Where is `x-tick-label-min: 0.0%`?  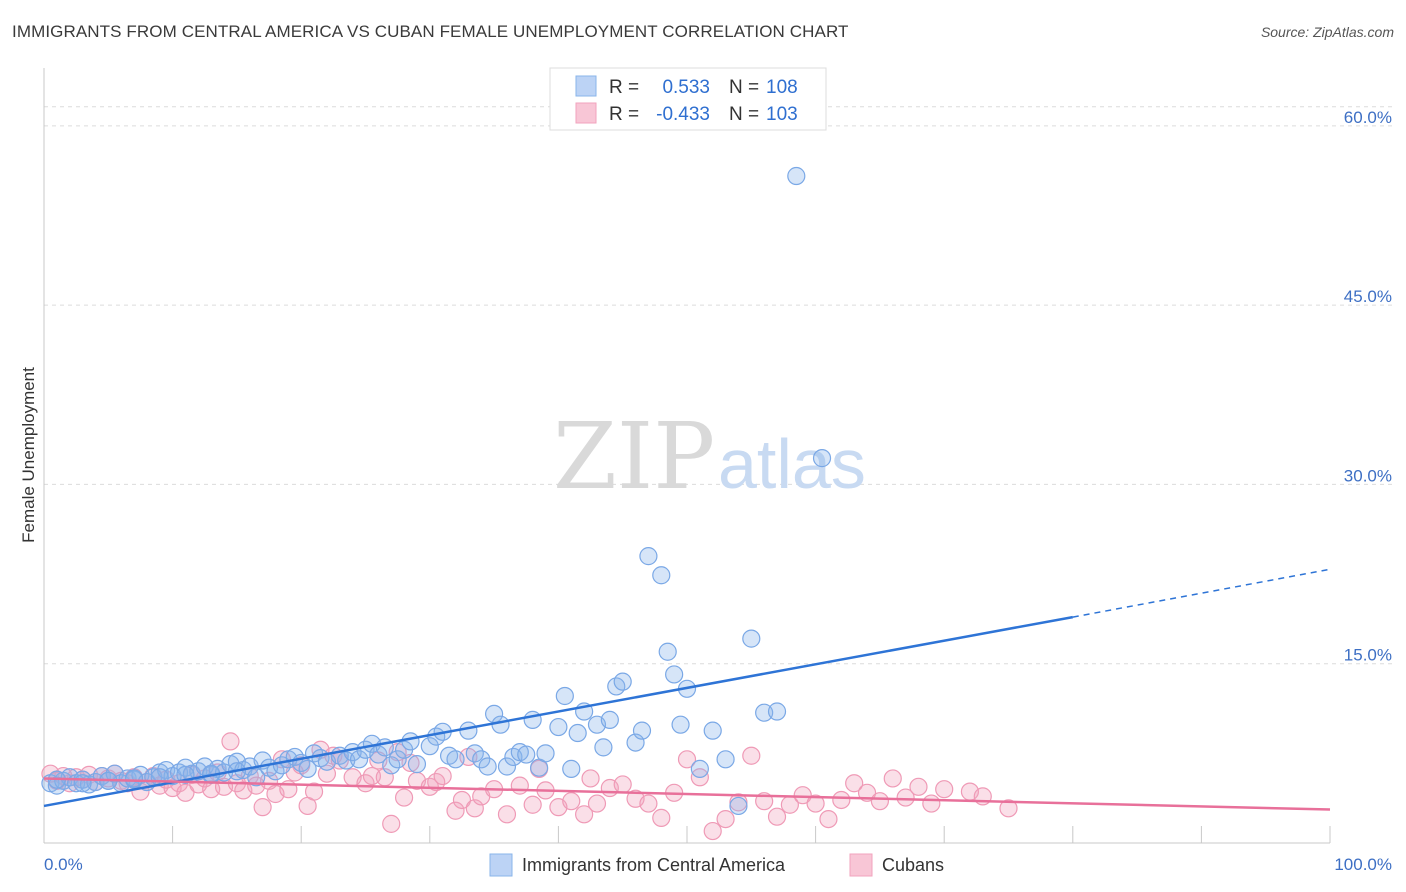 x-tick-label-min: 0.0% is located at coordinates (63, 864).